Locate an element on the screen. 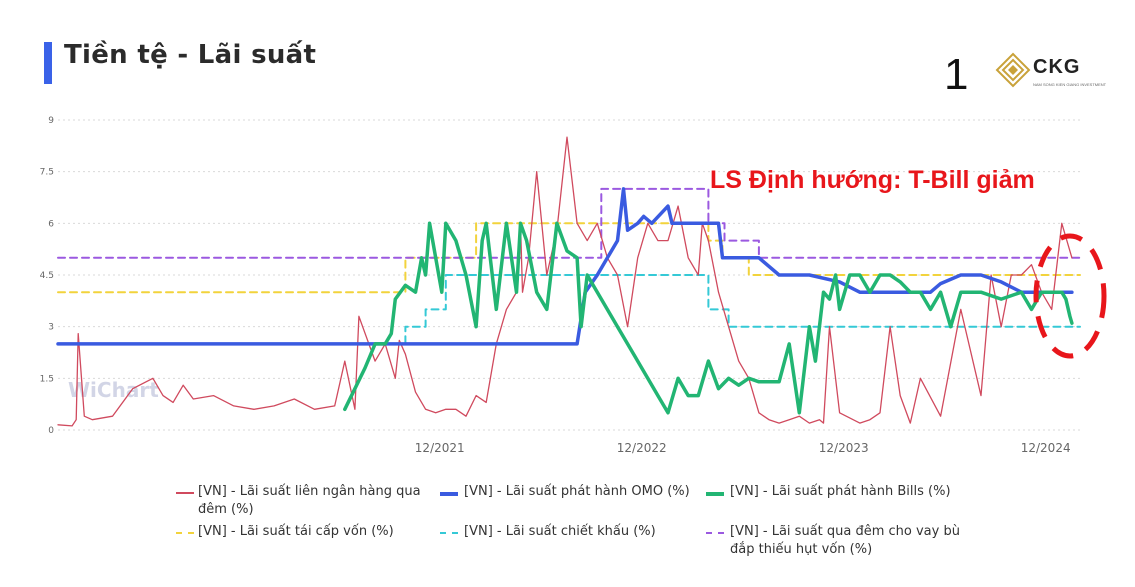  page-number: 1 is located at coordinates (956, 74).